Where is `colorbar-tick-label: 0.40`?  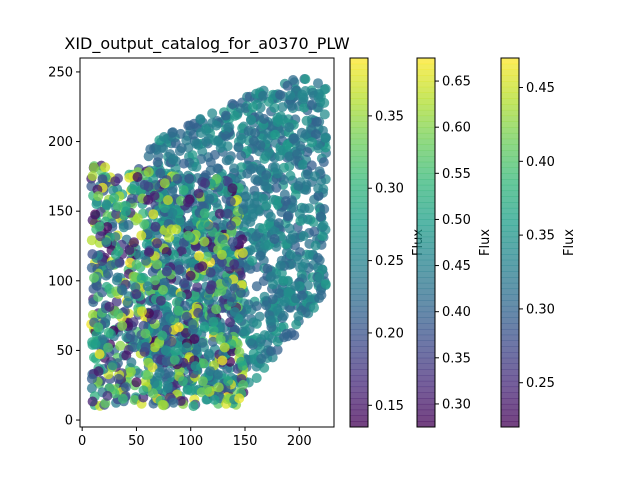 colorbar-tick-label: 0.40 is located at coordinates (540, 162).